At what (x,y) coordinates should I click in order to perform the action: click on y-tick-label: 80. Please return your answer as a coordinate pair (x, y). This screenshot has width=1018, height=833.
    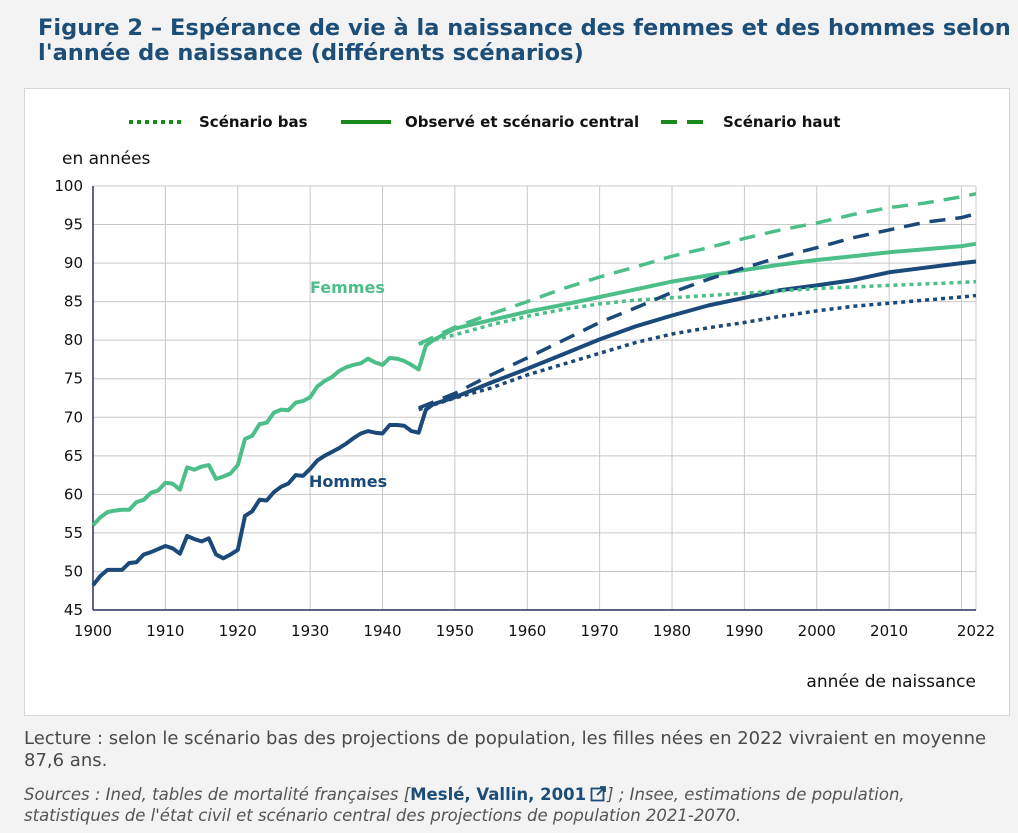
    Looking at the image, I should click on (73, 340).